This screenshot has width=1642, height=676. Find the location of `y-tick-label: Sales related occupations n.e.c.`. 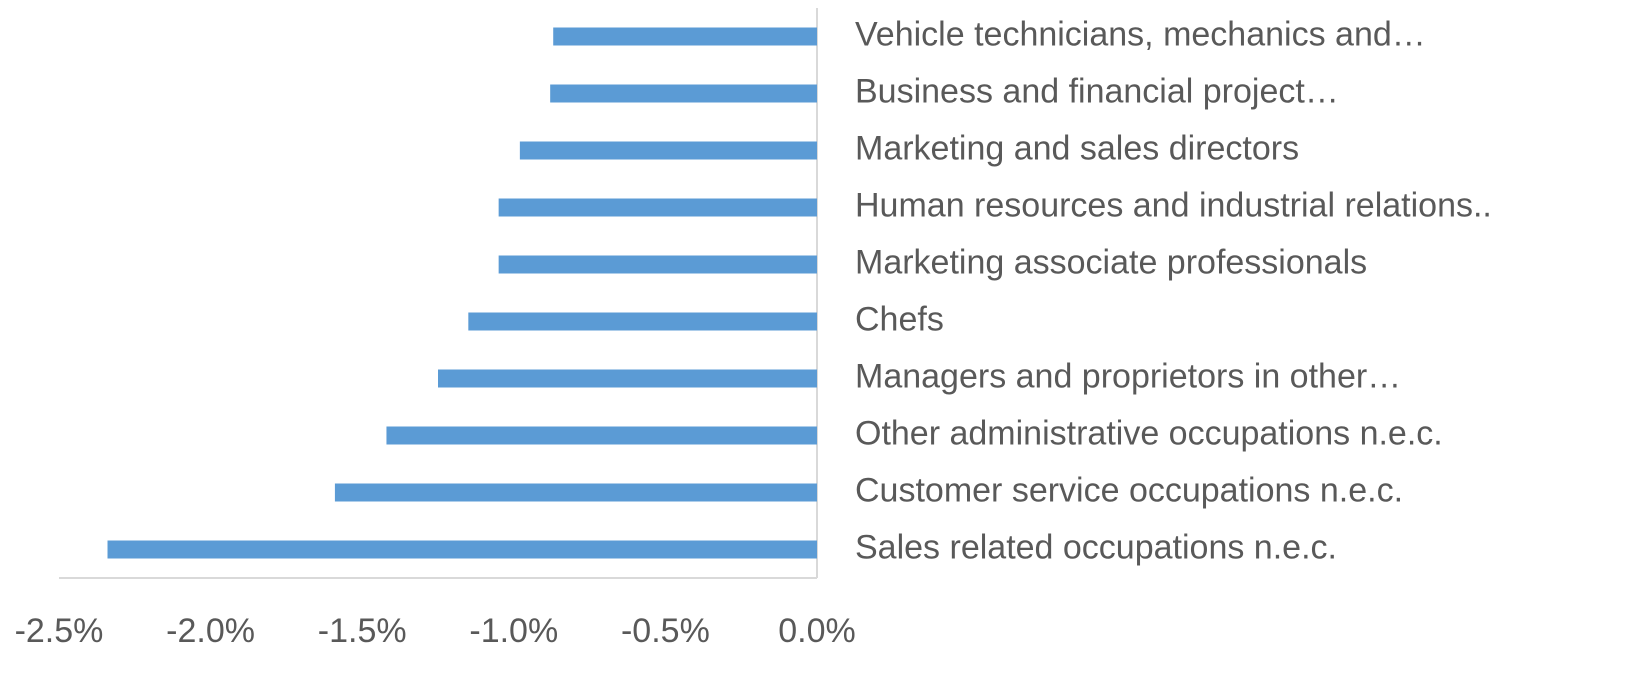

y-tick-label: Sales related occupations n.e.c. is located at coordinates (1096, 547).